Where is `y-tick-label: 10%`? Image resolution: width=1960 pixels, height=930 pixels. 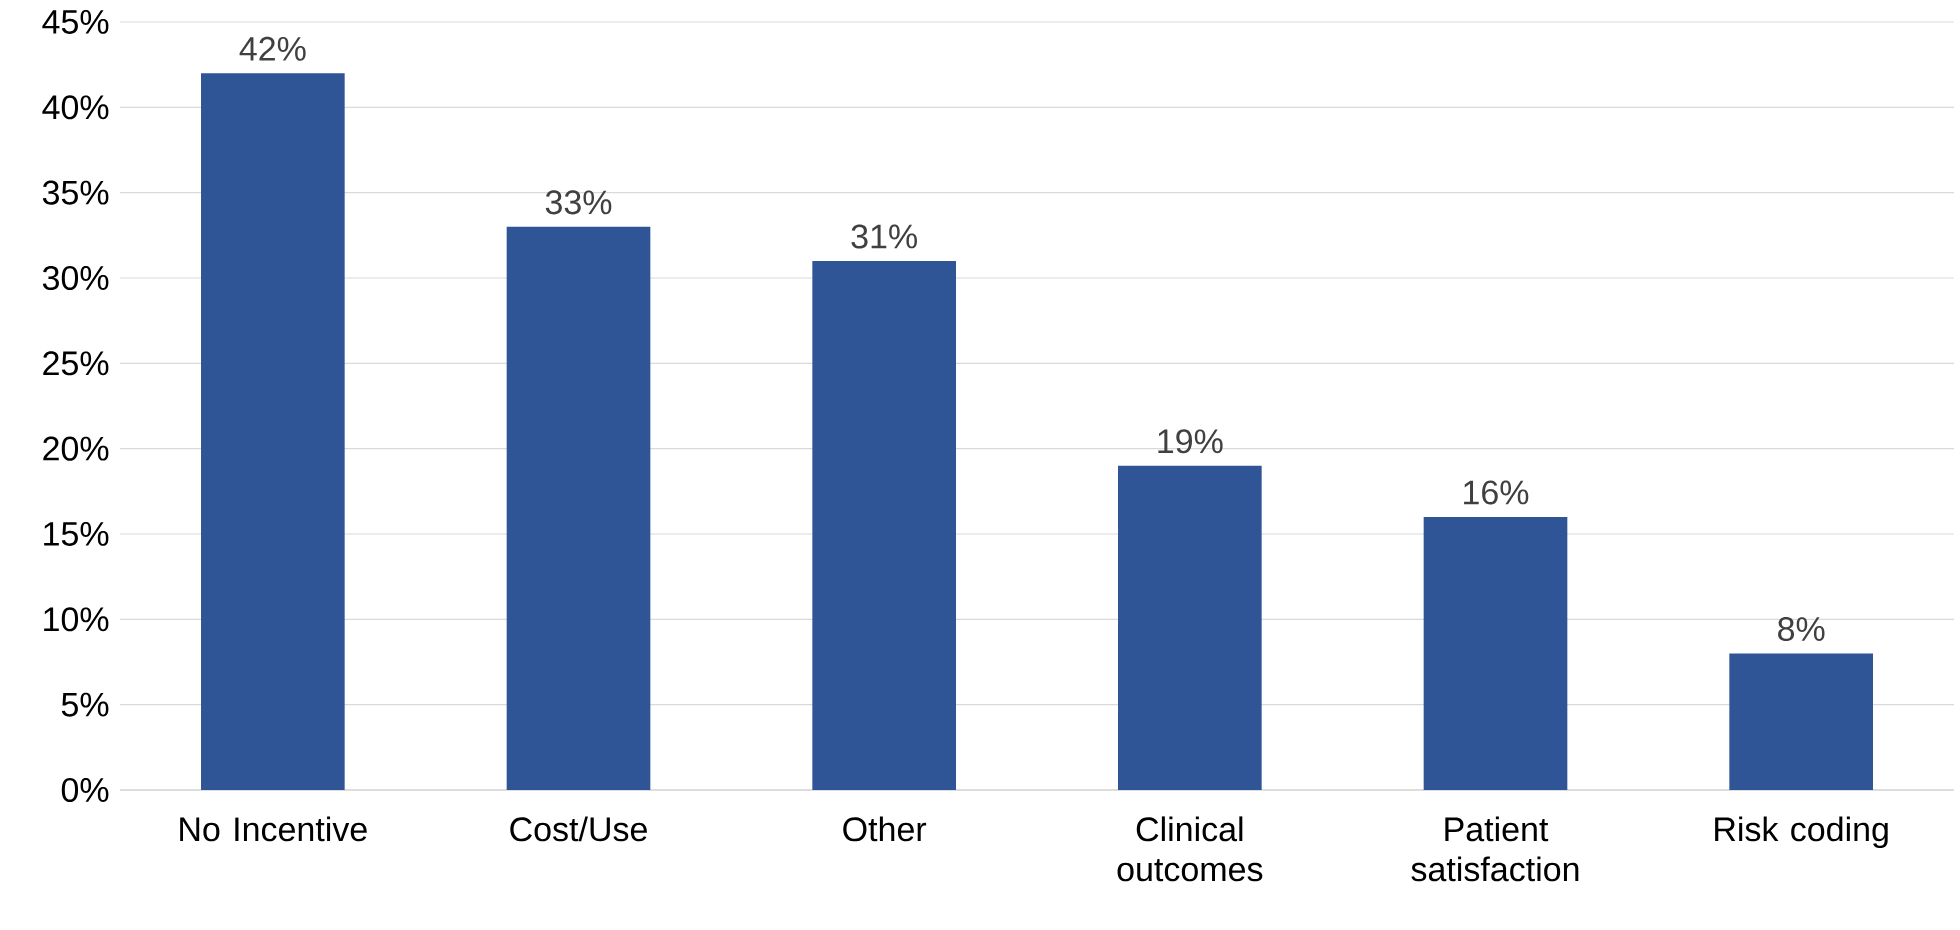
y-tick-label: 10% is located at coordinates (76, 619).